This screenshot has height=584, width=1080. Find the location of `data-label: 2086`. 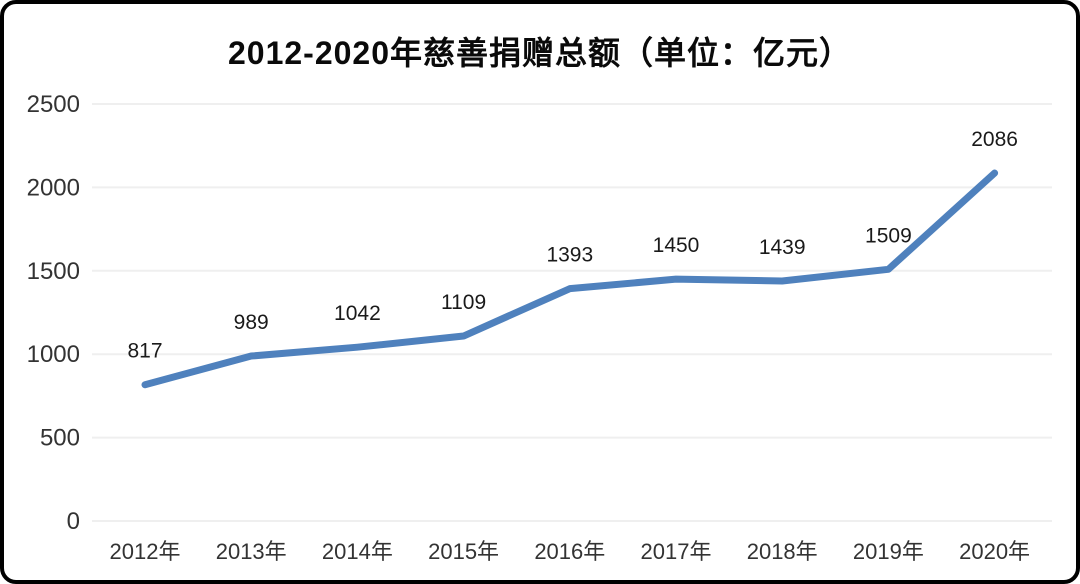

data-label: 2086 is located at coordinates (994, 139).